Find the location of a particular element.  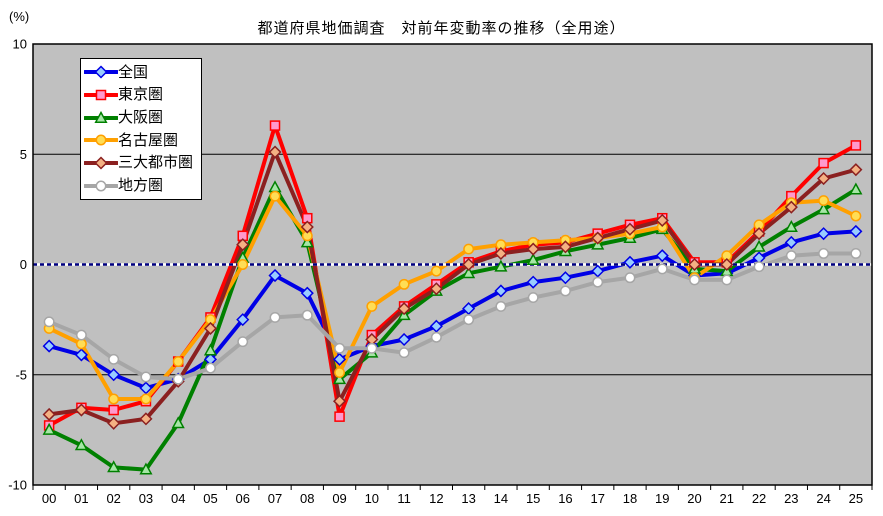

y-axis-unit-label: (%) is located at coordinates (19, 16).